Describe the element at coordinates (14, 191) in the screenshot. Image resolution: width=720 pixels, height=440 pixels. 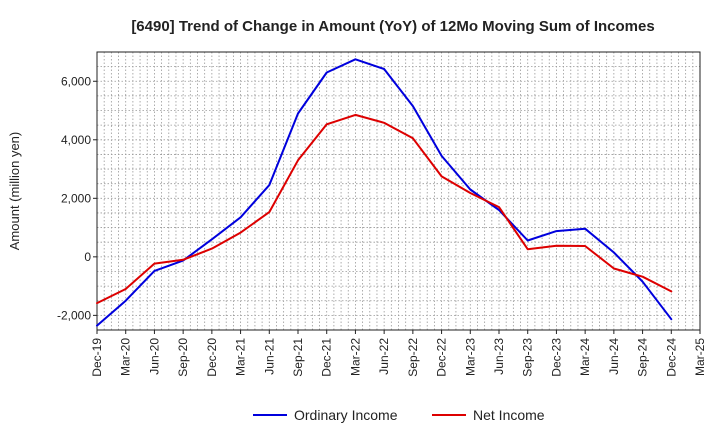
I see `y-axis-label: Amount (million yen)` at that location.